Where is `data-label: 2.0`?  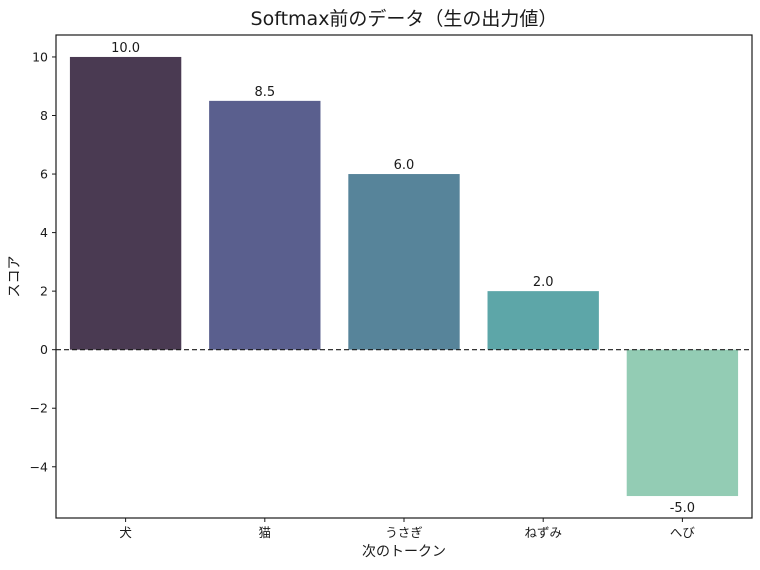
data-label: 2.0 is located at coordinates (543, 282).